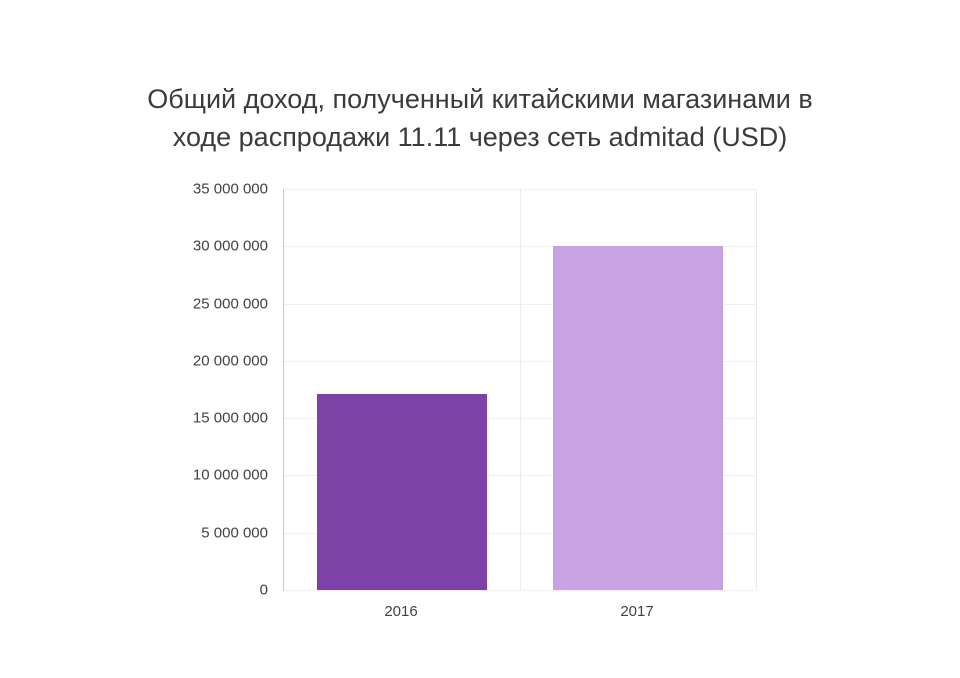  I want to click on y-tick-label: 20 000 000, so click(230, 361).